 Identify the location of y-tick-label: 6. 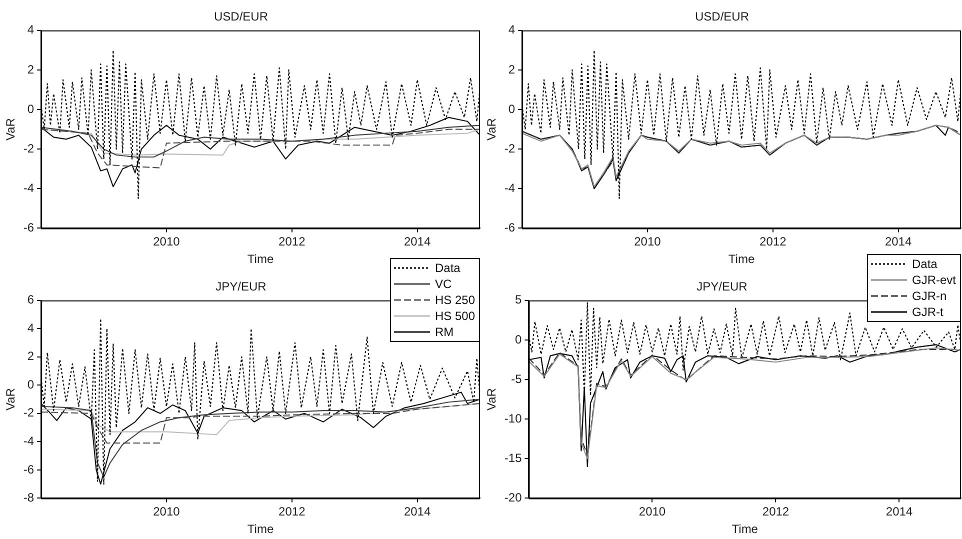
(30, 299).